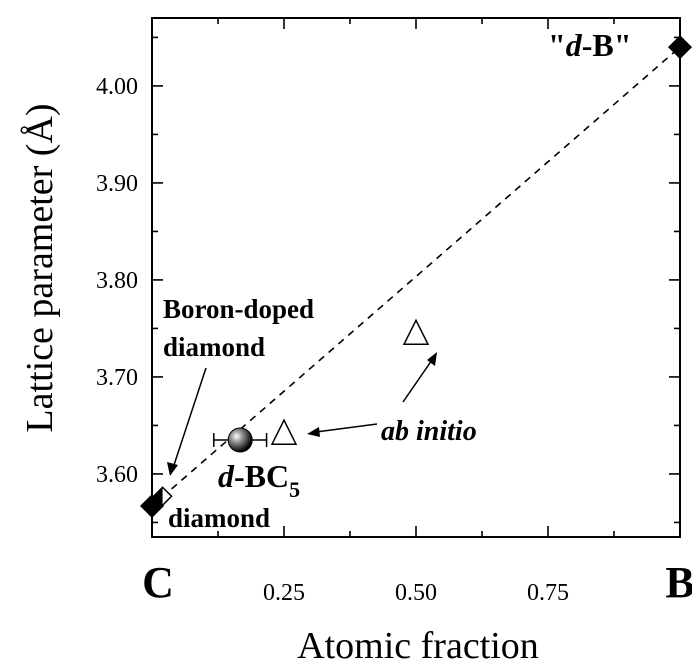 This screenshot has width=692, height=666. I want to click on half-diamond-fill, so click(158, 496).